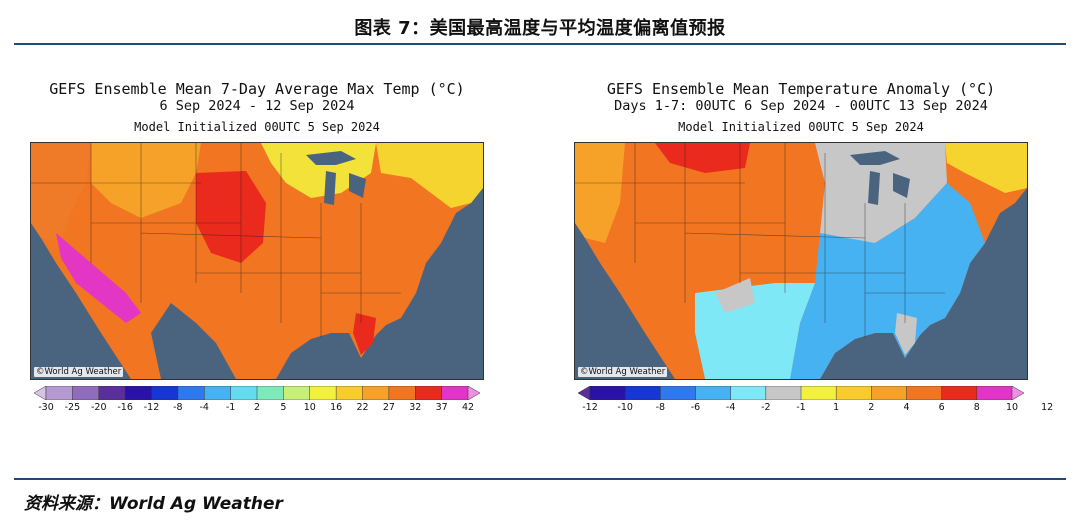  Describe the element at coordinates (125, 407) in the screenshot. I see `colorbar-tick-label: -16` at that location.